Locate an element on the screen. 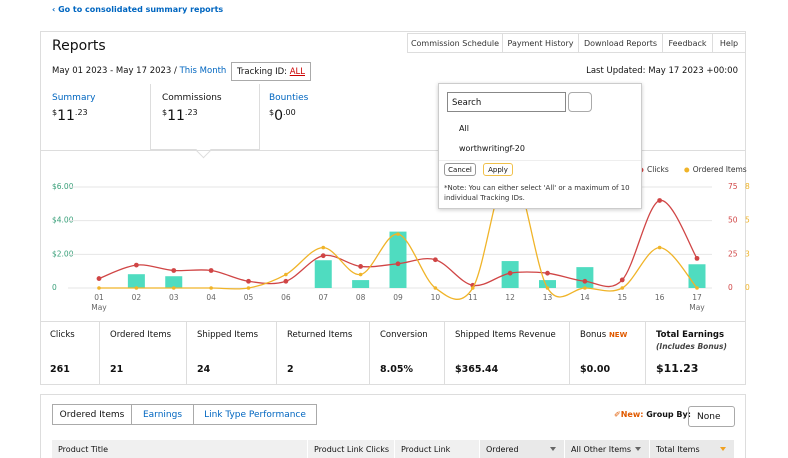  bottom-card is located at coordinates (393, 426).